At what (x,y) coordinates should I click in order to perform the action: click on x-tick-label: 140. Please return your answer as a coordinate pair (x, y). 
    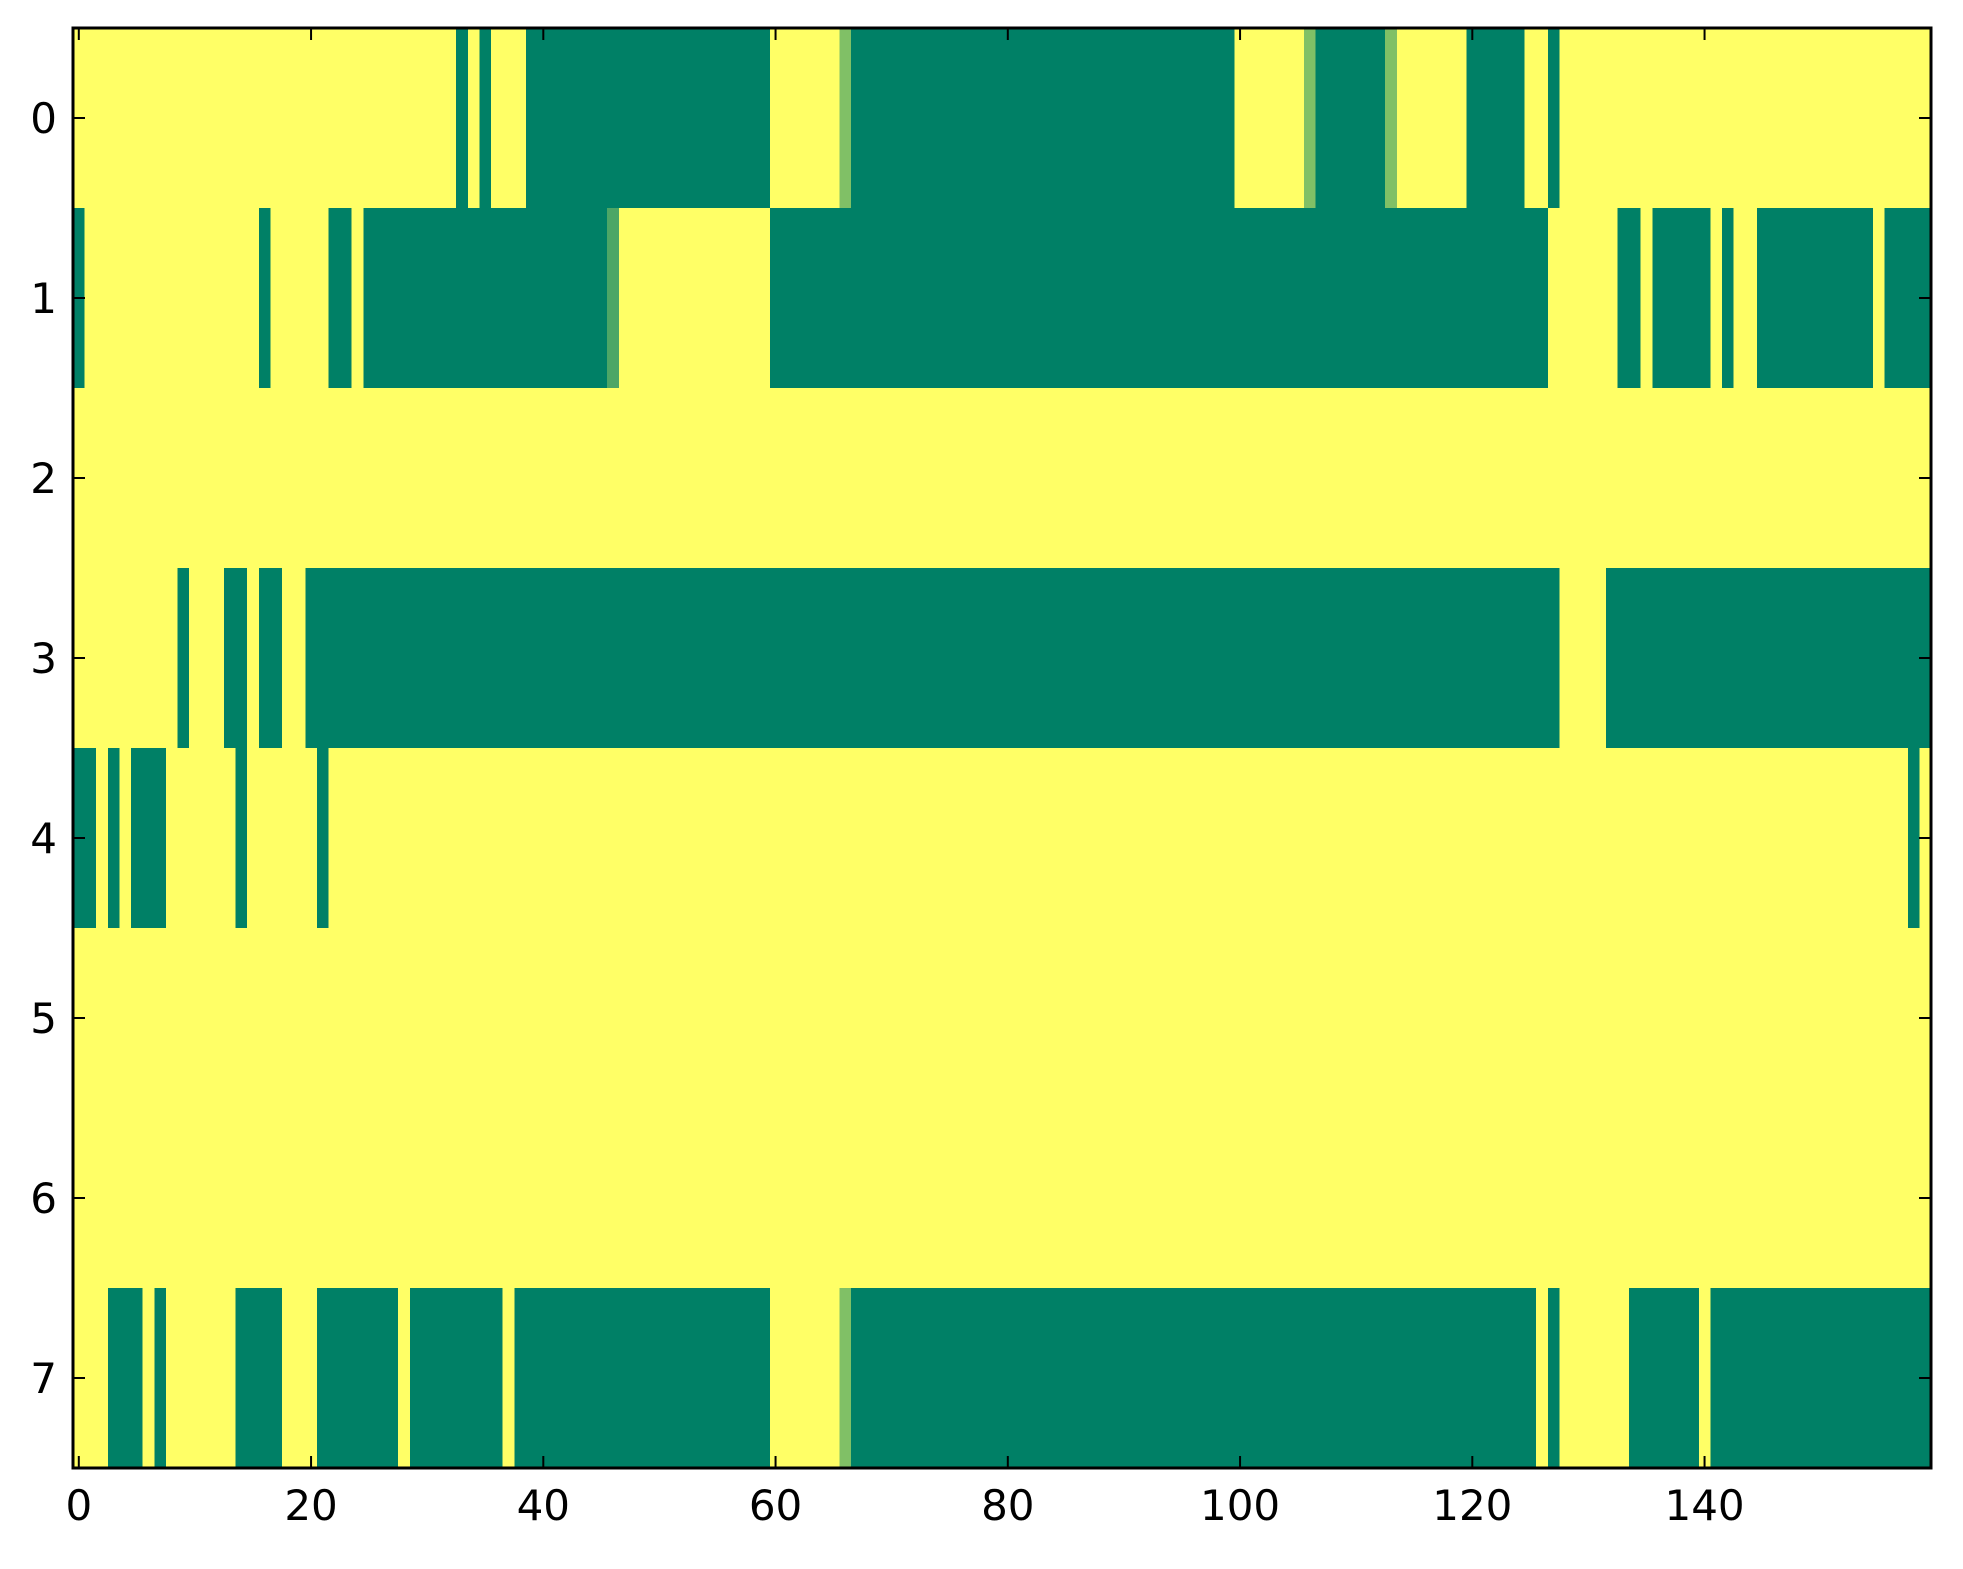
    Looking at the image, I should click on (1704, 1505).